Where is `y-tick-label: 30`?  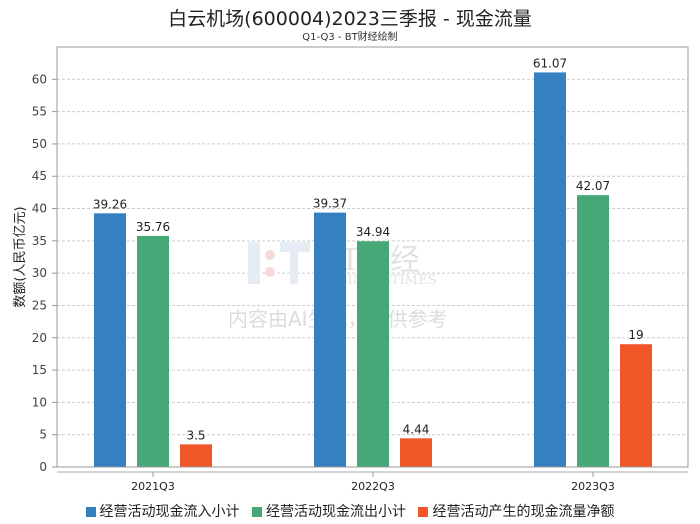
y-tick-label: 30 is located at coordinates (39, 273).